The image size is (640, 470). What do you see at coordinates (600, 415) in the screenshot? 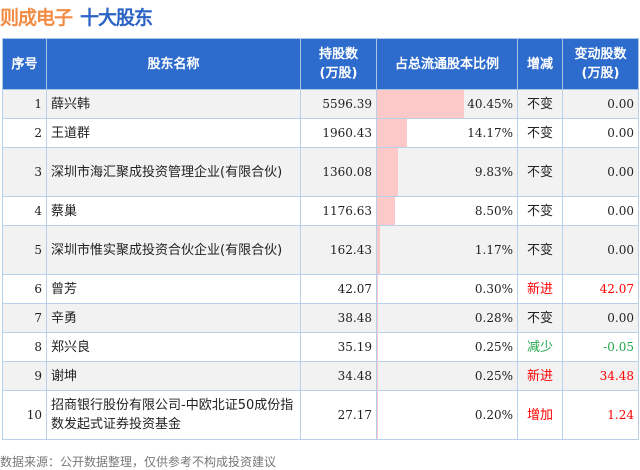
I see `delta-cell: 1.24` at bounding box center [600, 415].